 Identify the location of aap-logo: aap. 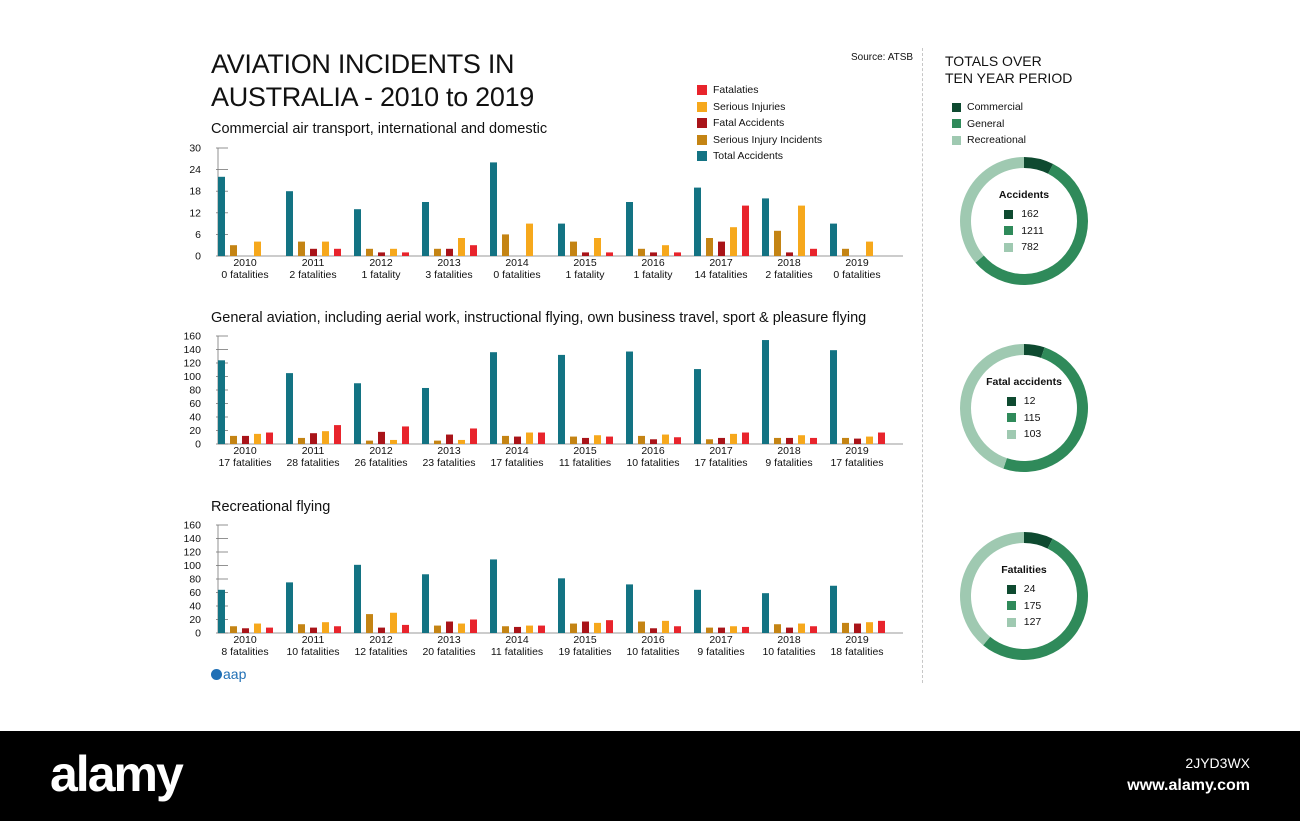
(228, 674).